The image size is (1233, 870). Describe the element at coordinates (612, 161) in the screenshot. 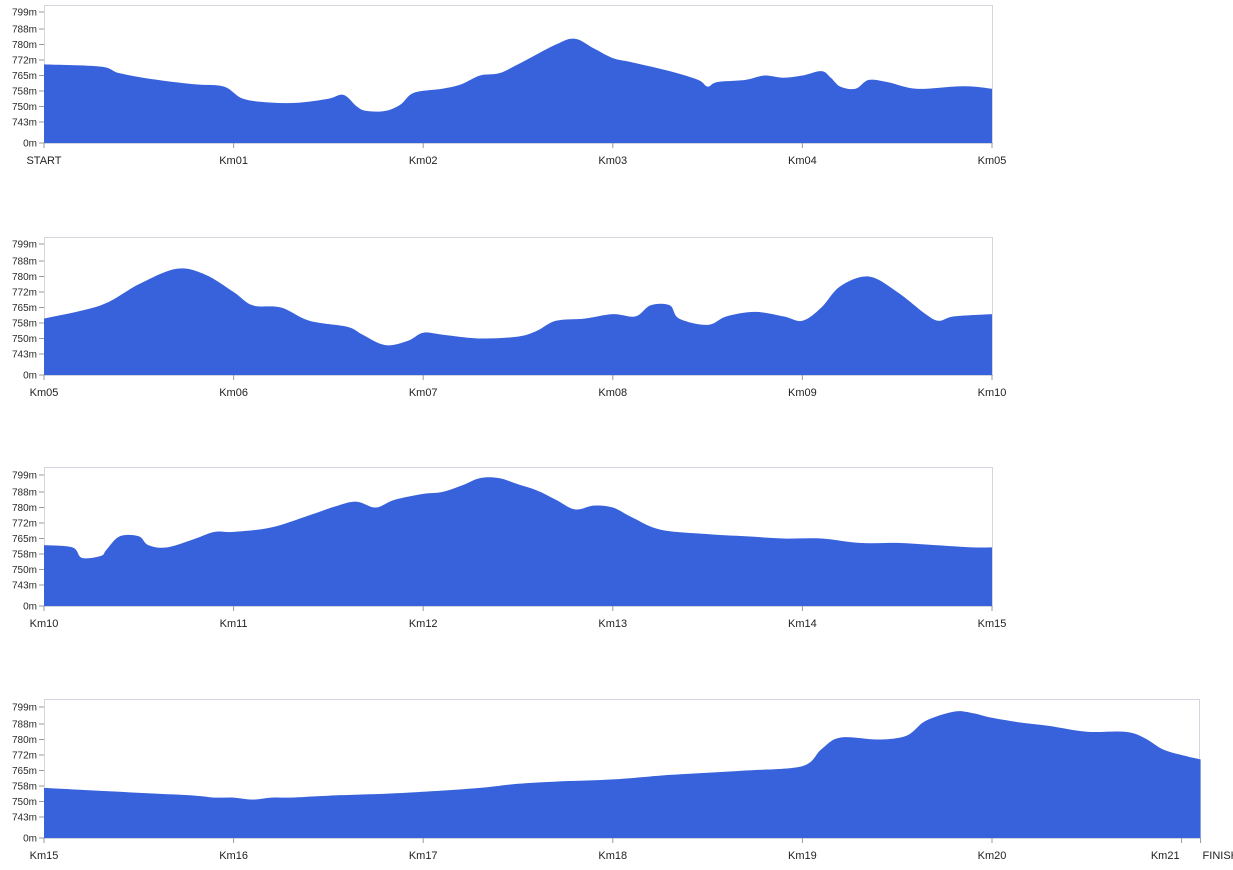

I see `x-tick-label: Km03` at that location.